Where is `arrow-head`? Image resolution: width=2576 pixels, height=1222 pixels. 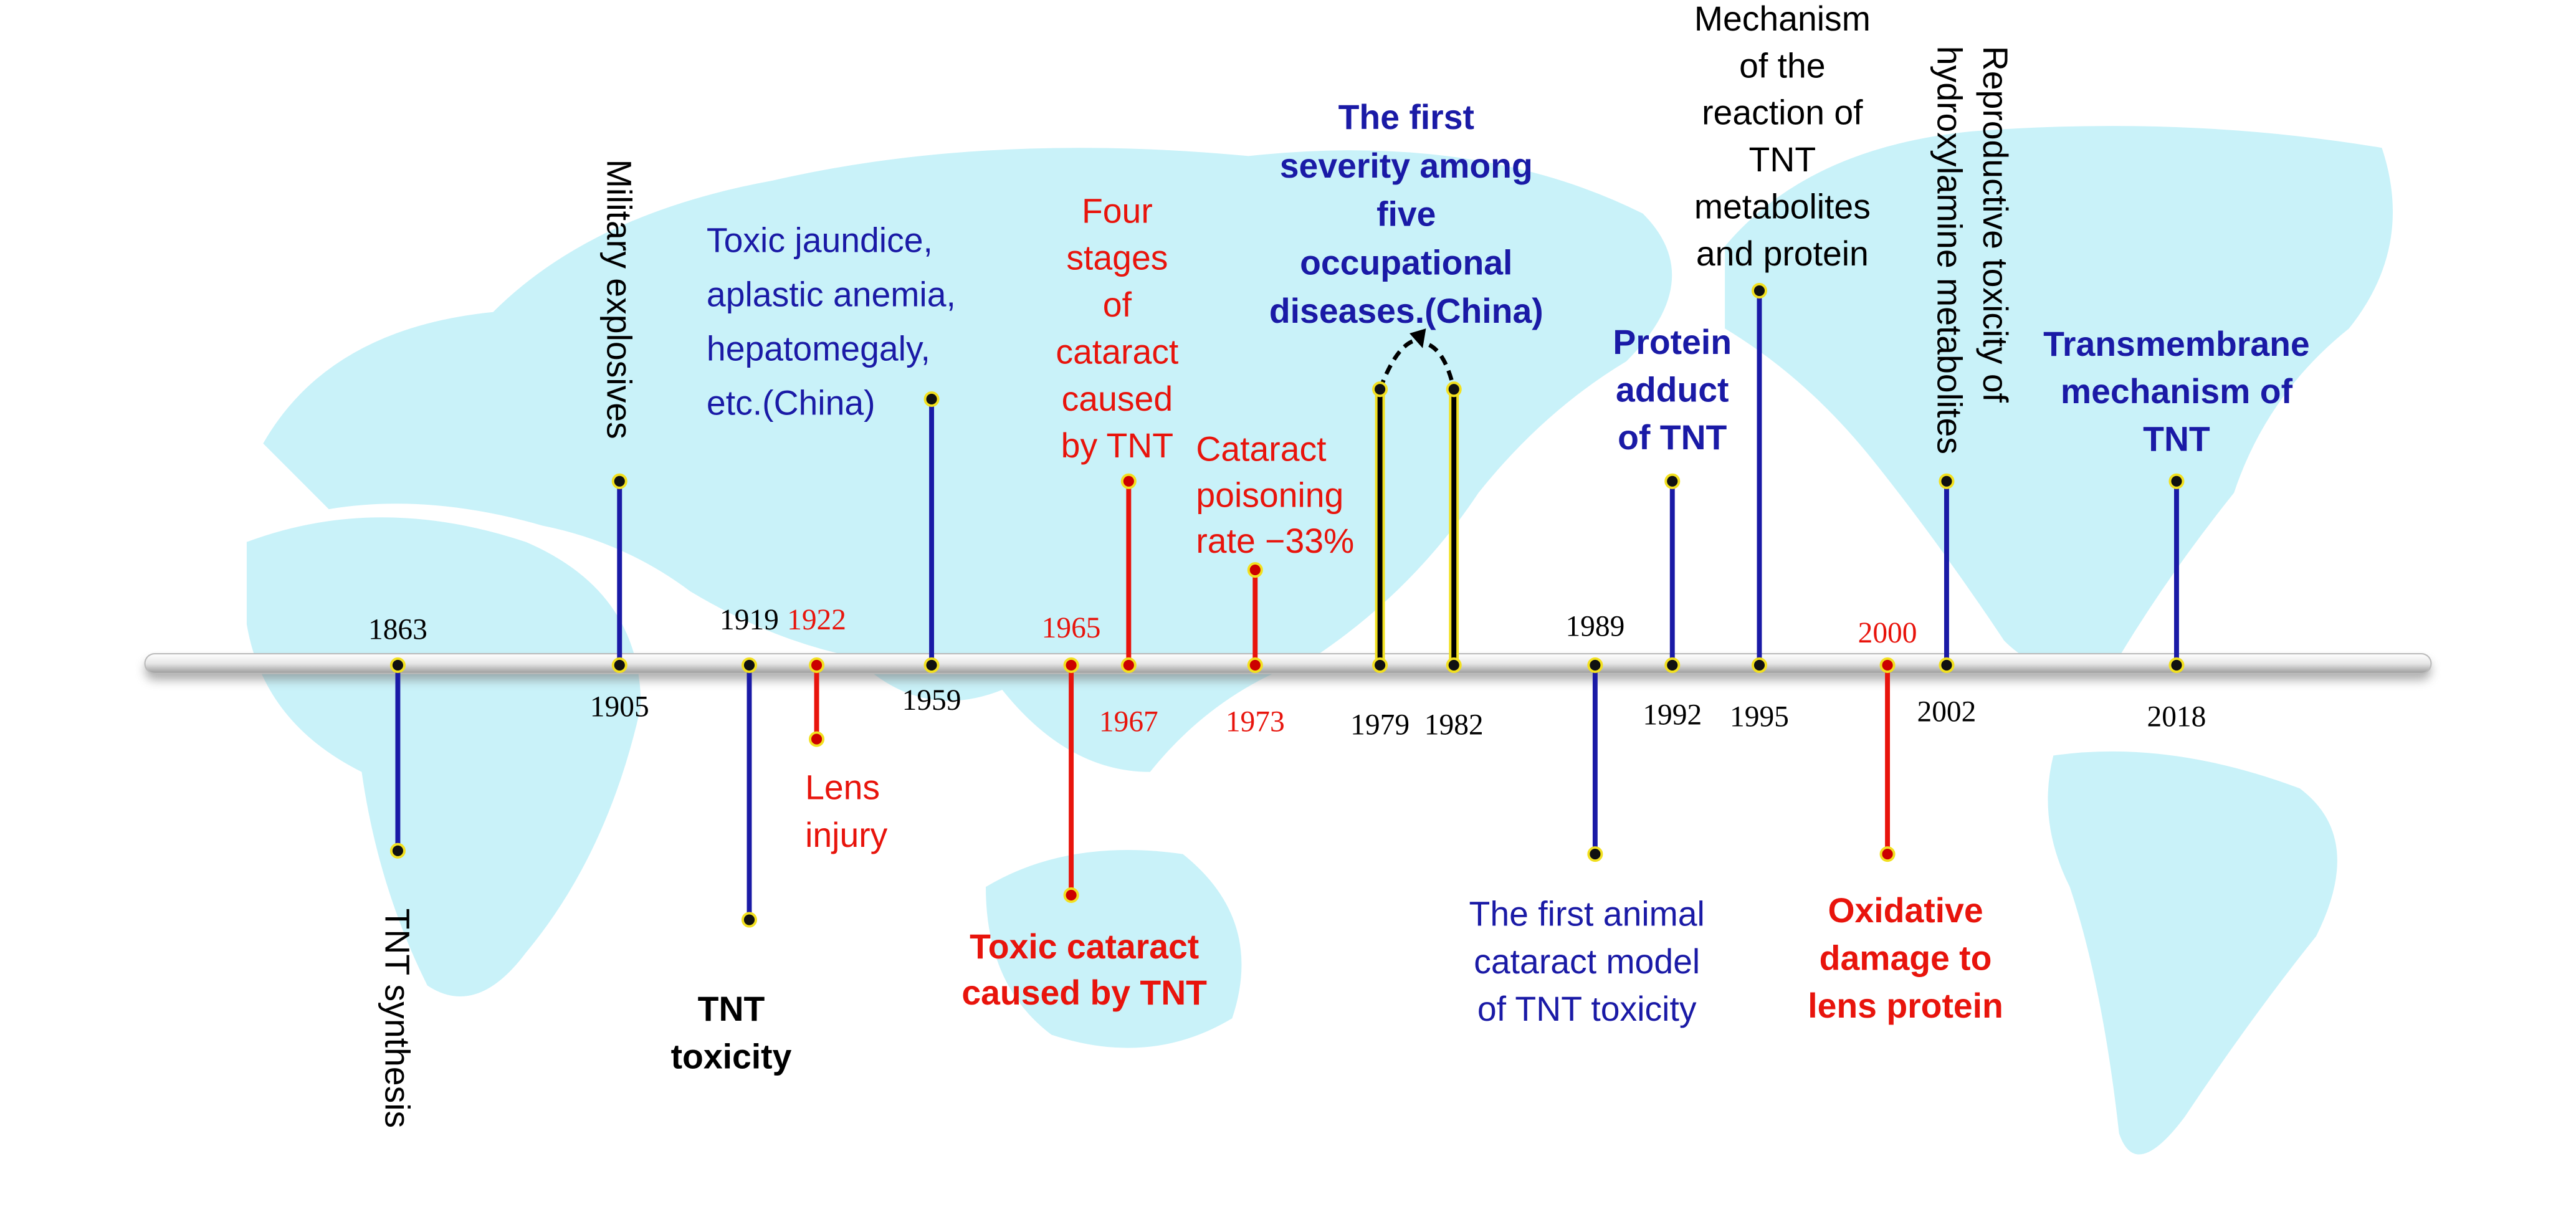
arrow-head is located at coordinates (1418, 338).